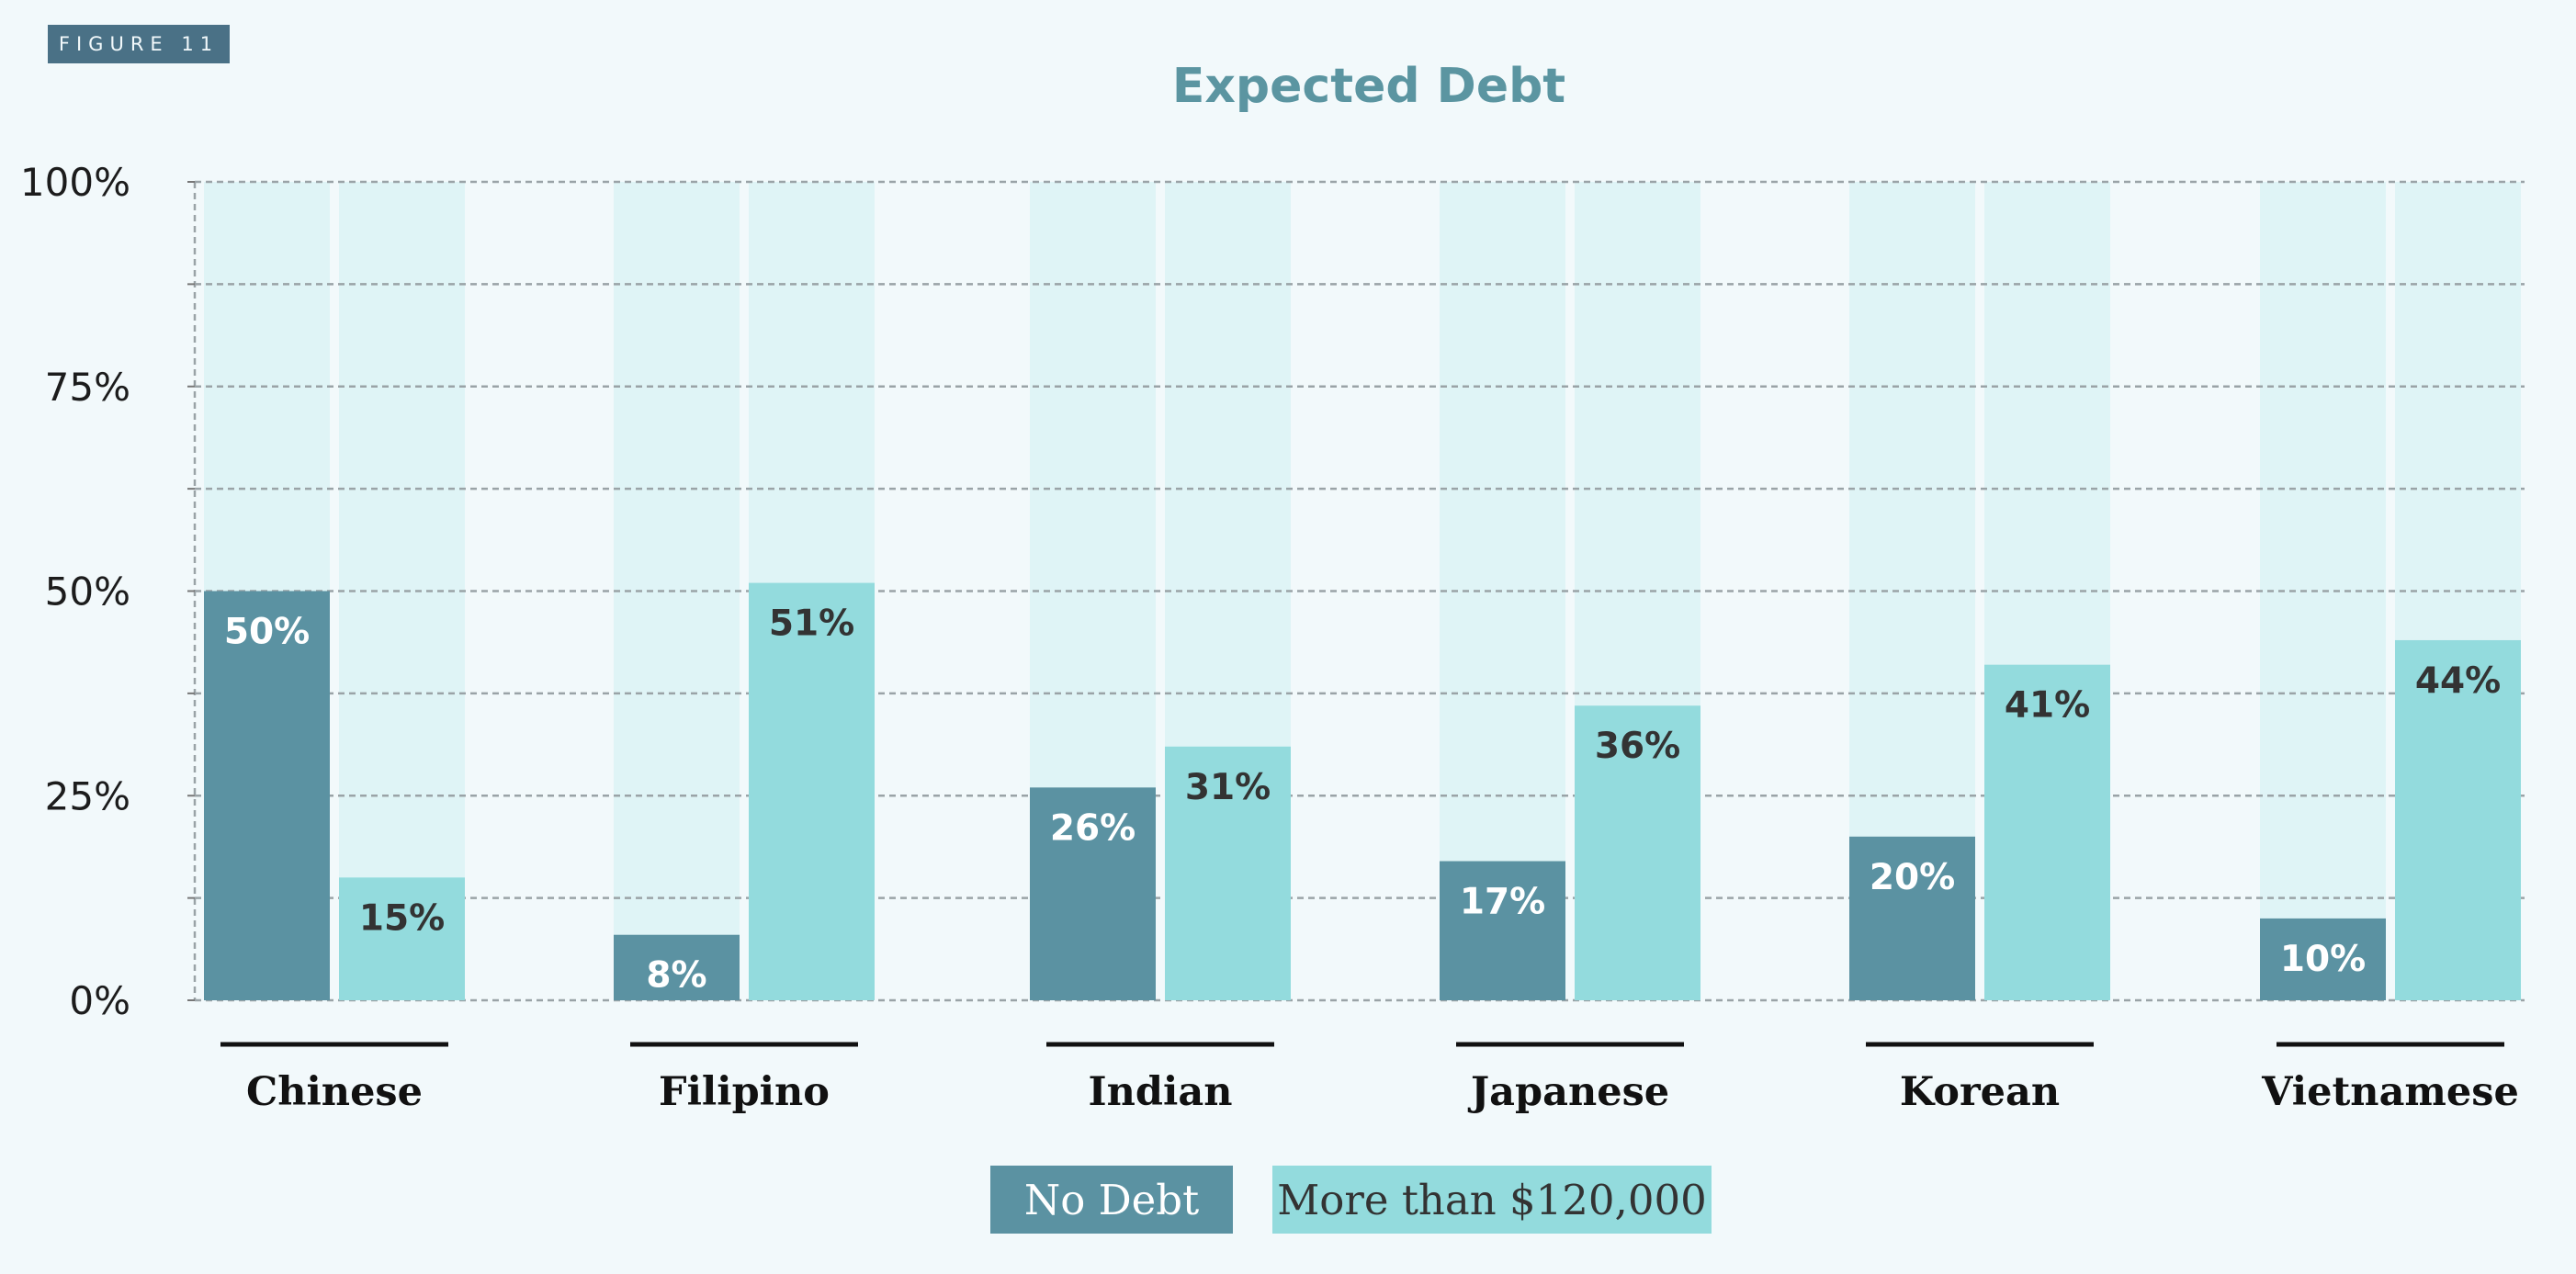  I want to click on bar-vietnamese-no-debt, so click(2323, 959).